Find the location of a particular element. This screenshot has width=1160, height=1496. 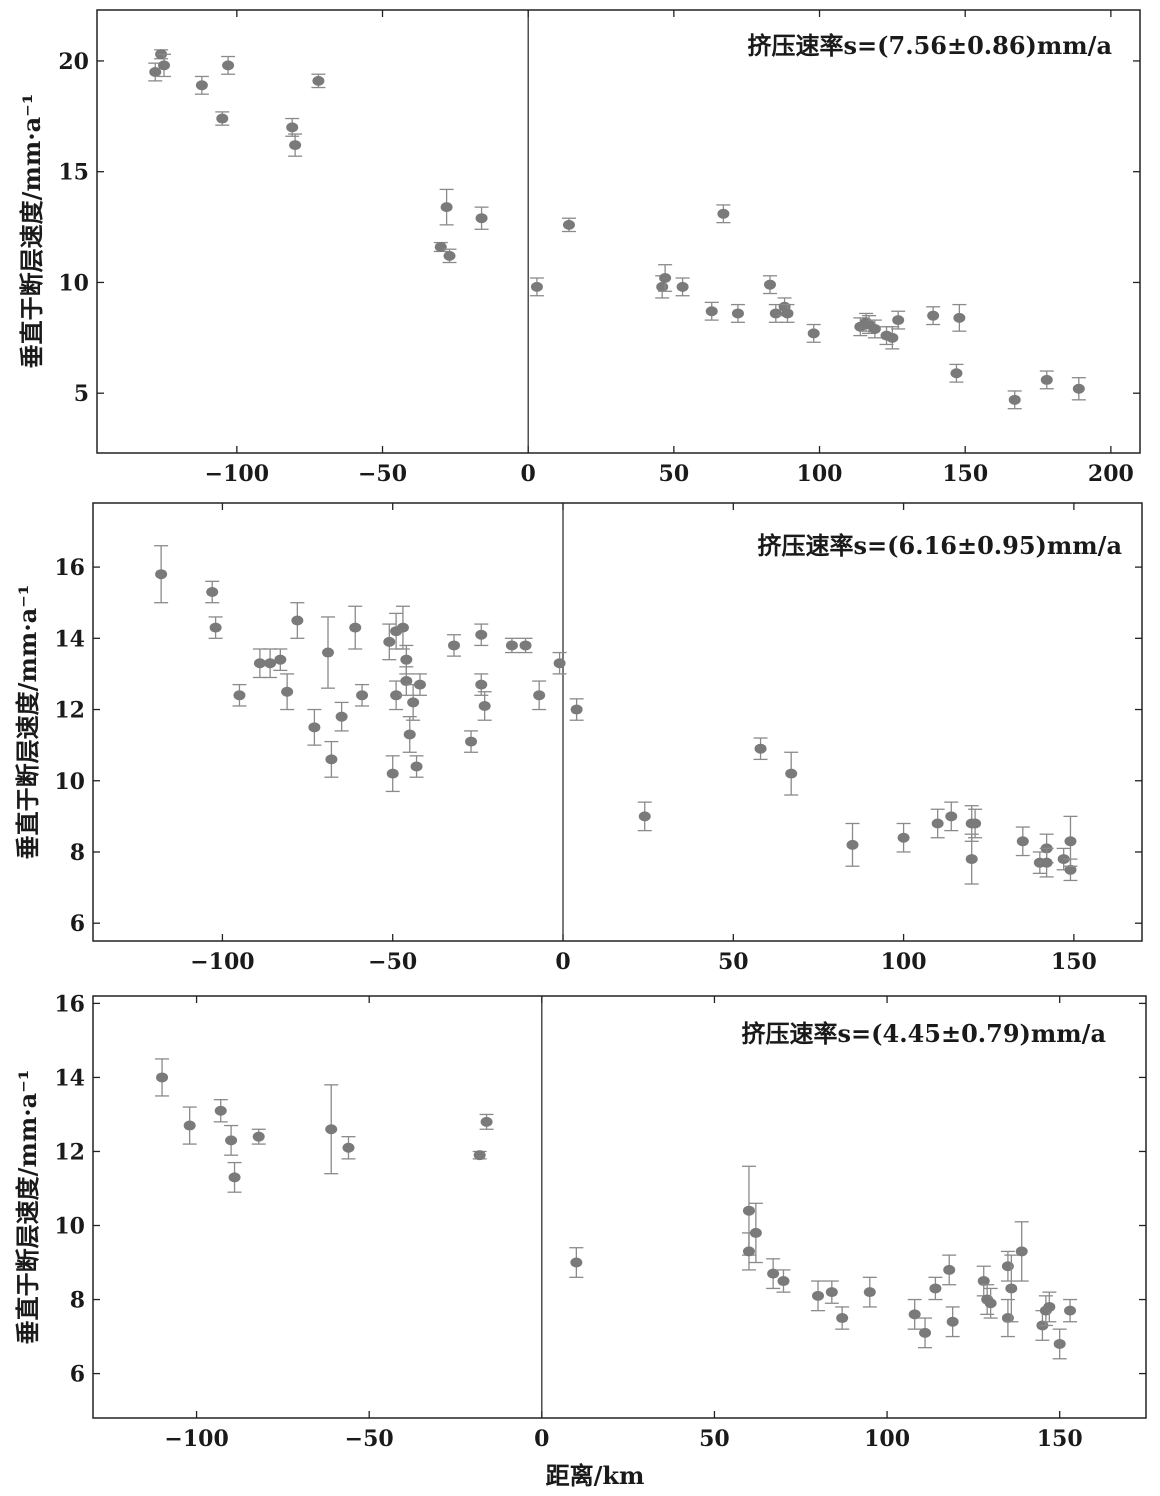

y-tick-label: 14 is located at coordinates (69, 639).